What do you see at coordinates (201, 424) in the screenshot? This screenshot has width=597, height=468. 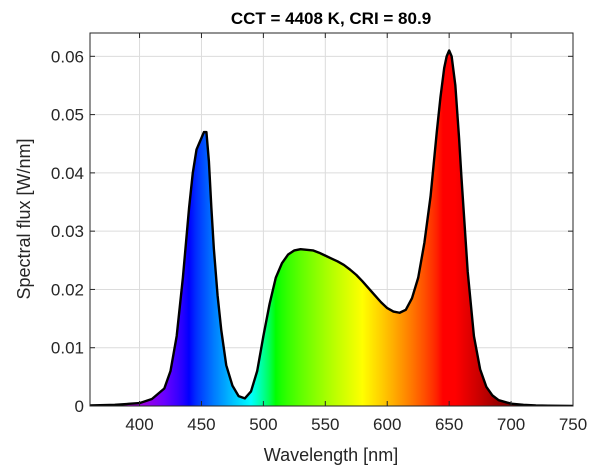 I see `x-tick-label: 450` at bounding box center [201, 424].